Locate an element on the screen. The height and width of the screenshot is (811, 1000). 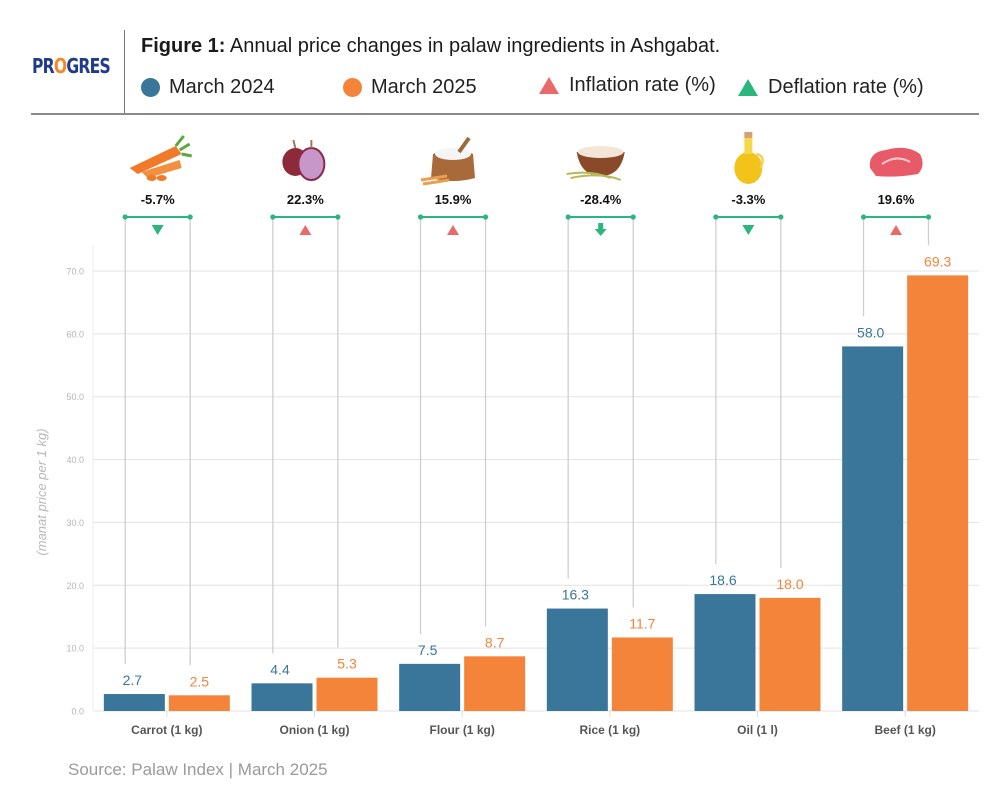
beef-marbling is located at coordinates (896, 161).